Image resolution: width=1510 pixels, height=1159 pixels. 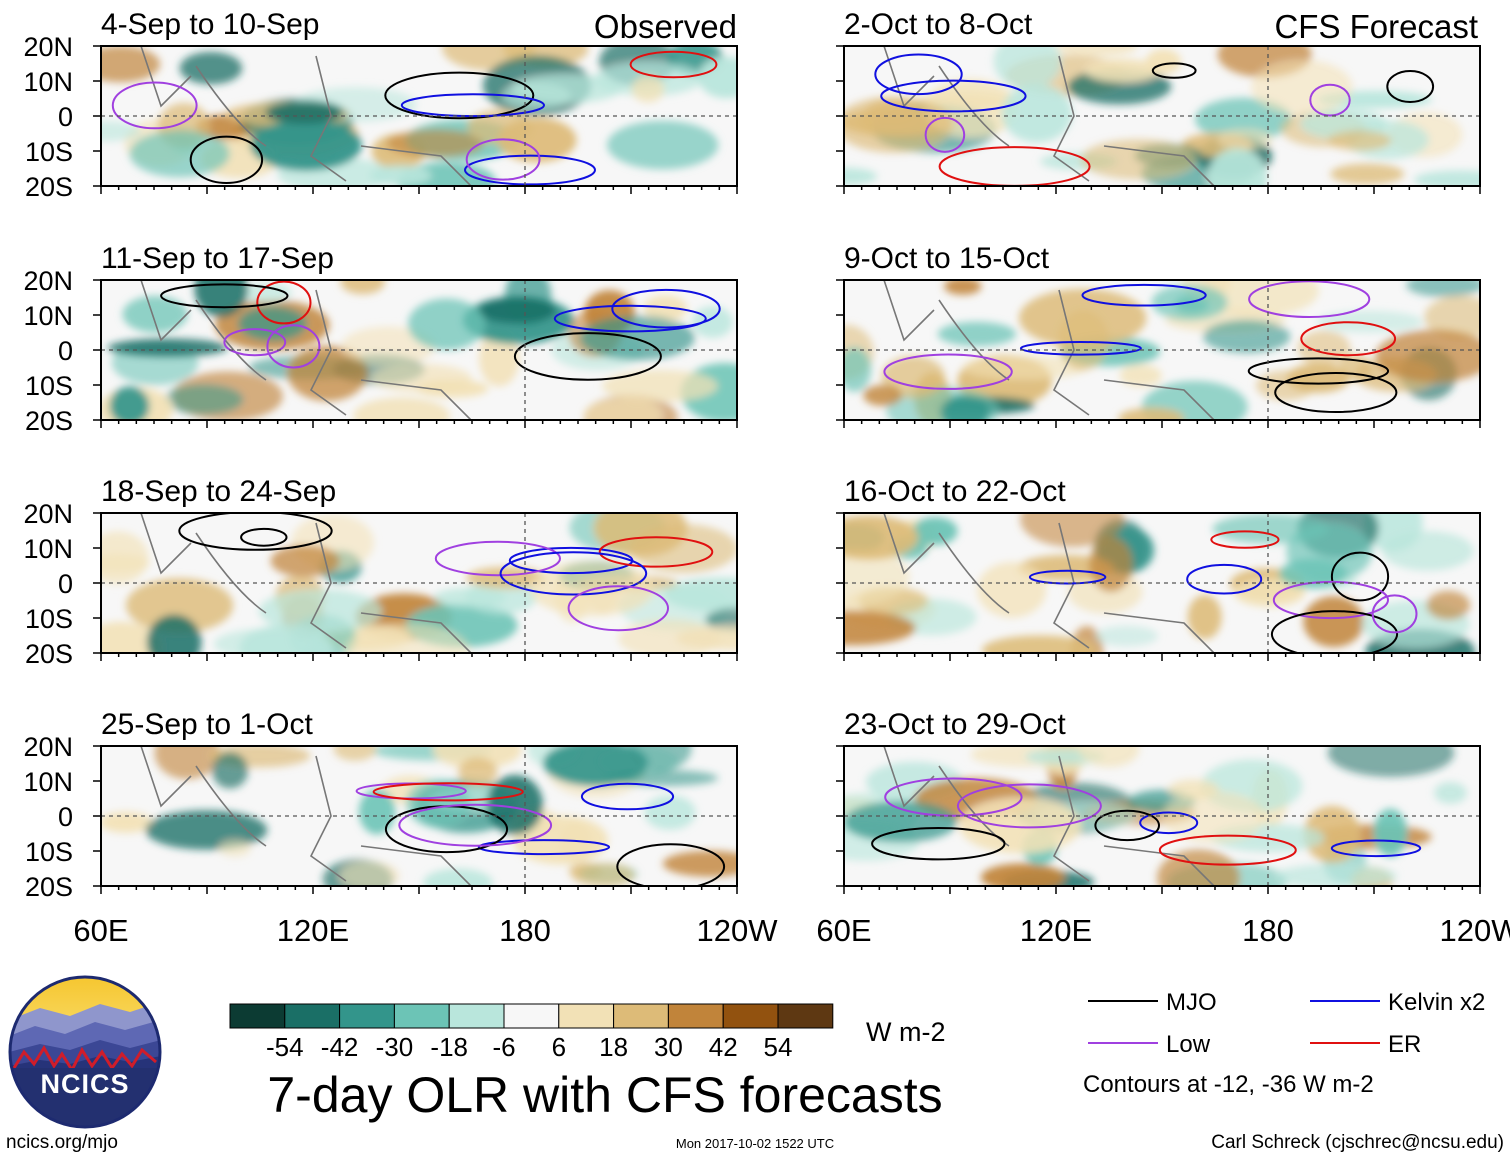 What do you see at coordinates (1228, 1084) in the screenshot?
I see `contour-note: Contours at -12, -36 W m-2` at bounding box center [1228, 1084].